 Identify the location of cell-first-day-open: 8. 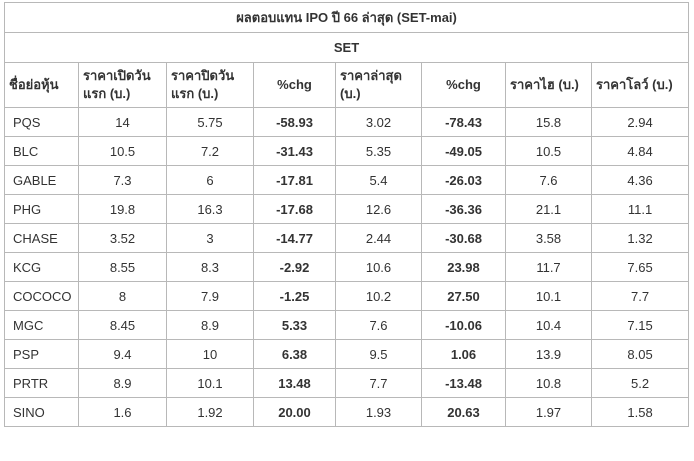
(122, 296).